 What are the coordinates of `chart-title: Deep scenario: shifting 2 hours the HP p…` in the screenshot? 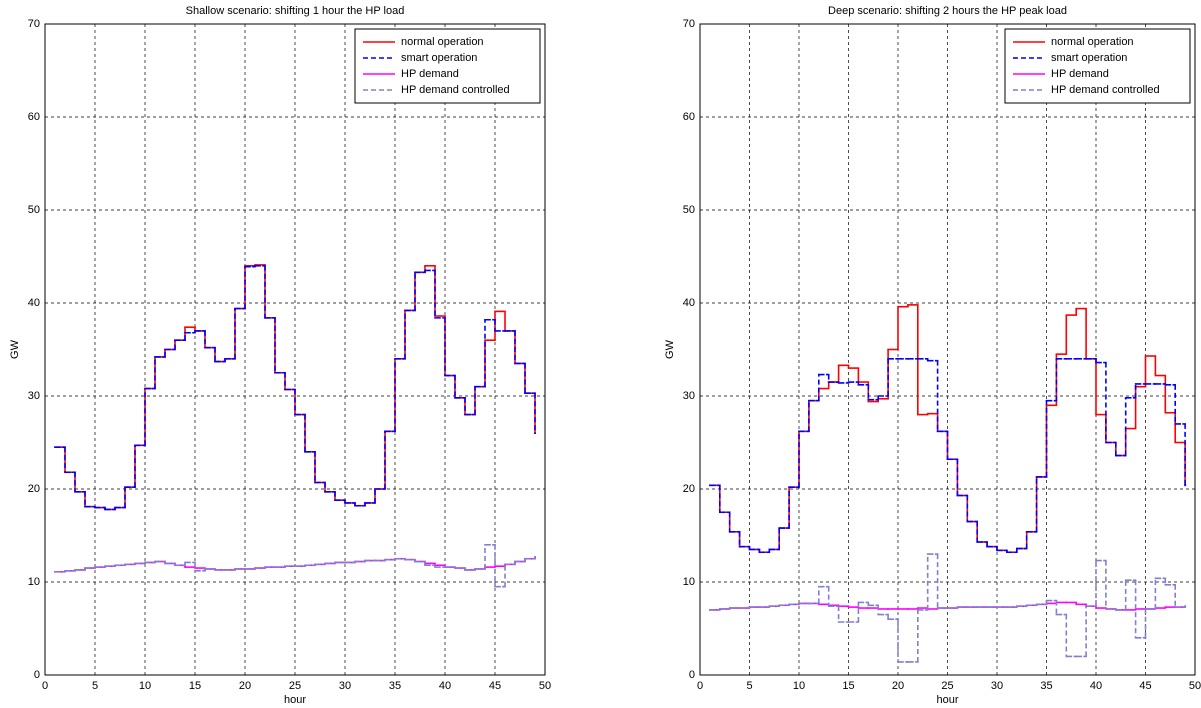 It's located at (947, 11).